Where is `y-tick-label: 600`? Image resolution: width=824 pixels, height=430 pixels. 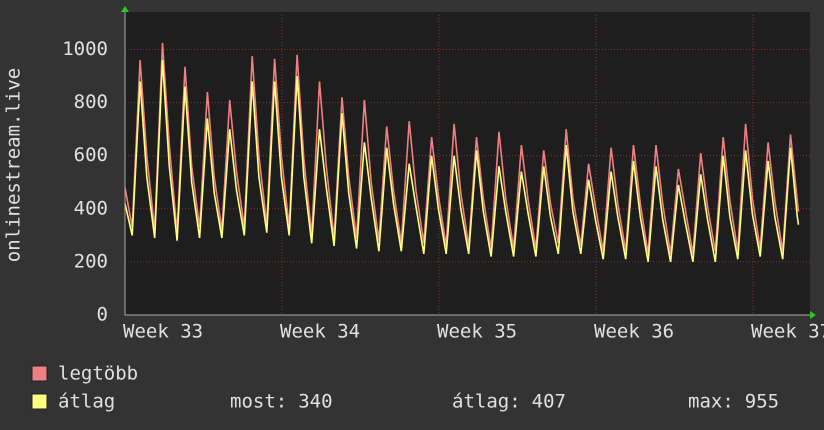
y-tick-label: 600 is located at coordinates (91, 155).